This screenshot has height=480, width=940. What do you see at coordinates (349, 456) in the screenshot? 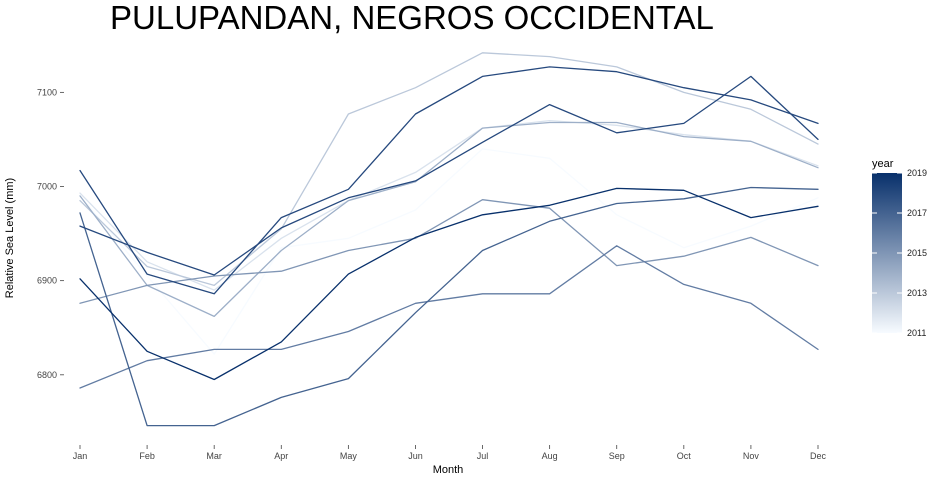
I see `x-tick-label: May` at bounding box center [349, 456].